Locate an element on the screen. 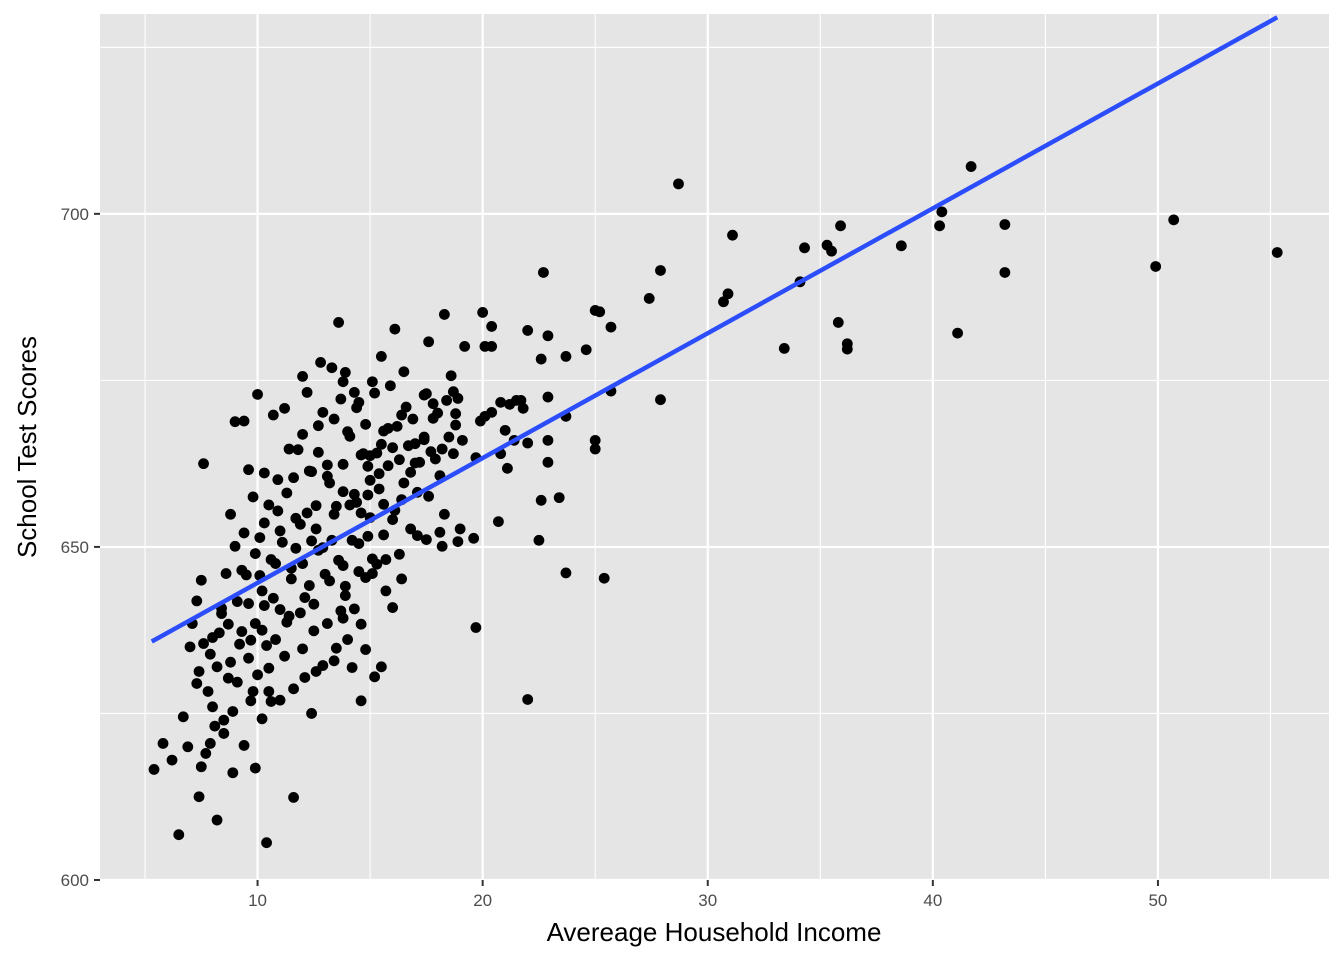  x-axis-title: Avereage Household Income is located at coordinates (714, 932).